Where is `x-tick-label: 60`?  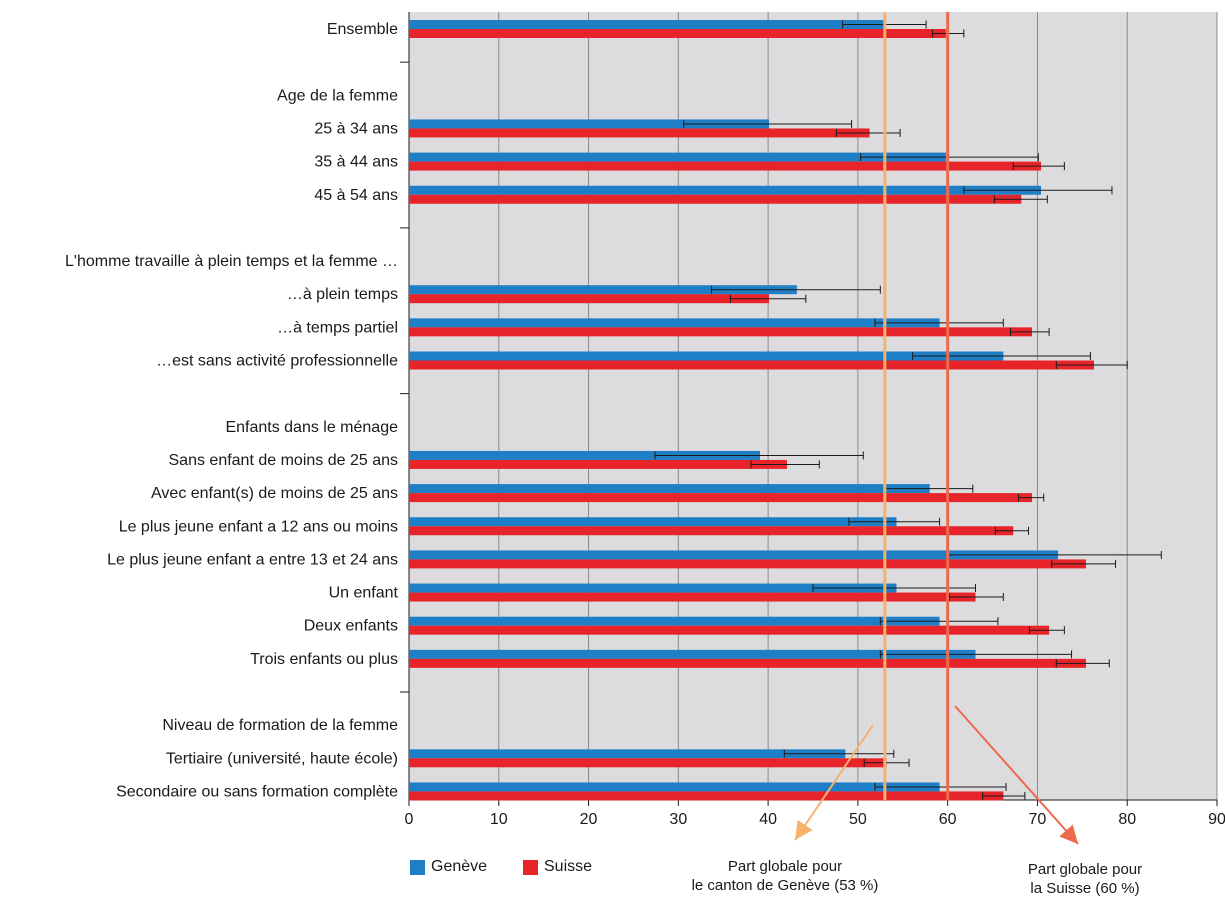
x-tick-label: 60 is located at coordinates (948, 819).